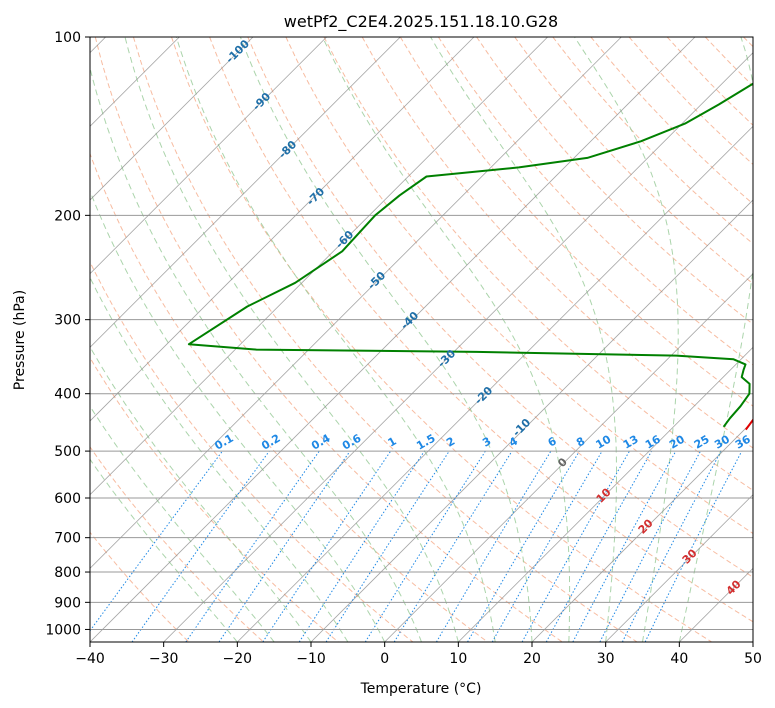 Image resolution: width=775 pixels, height=708 pixels. I want to click on x-tick-label: −30, so click(164, 659).